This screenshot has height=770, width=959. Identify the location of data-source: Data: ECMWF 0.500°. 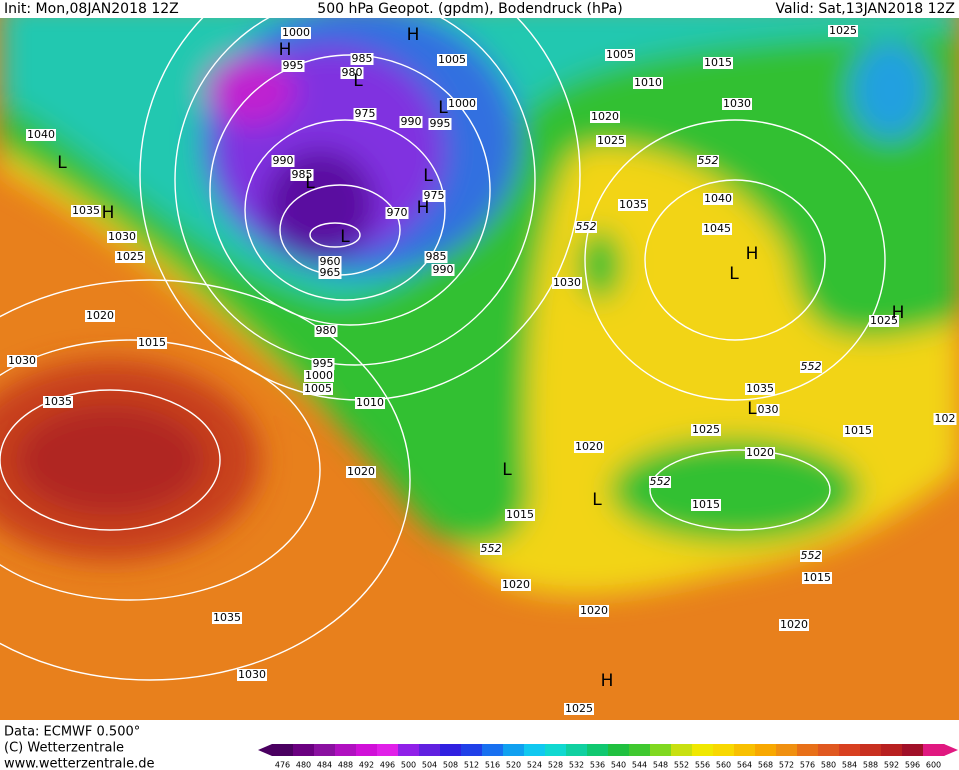
(72, 732).